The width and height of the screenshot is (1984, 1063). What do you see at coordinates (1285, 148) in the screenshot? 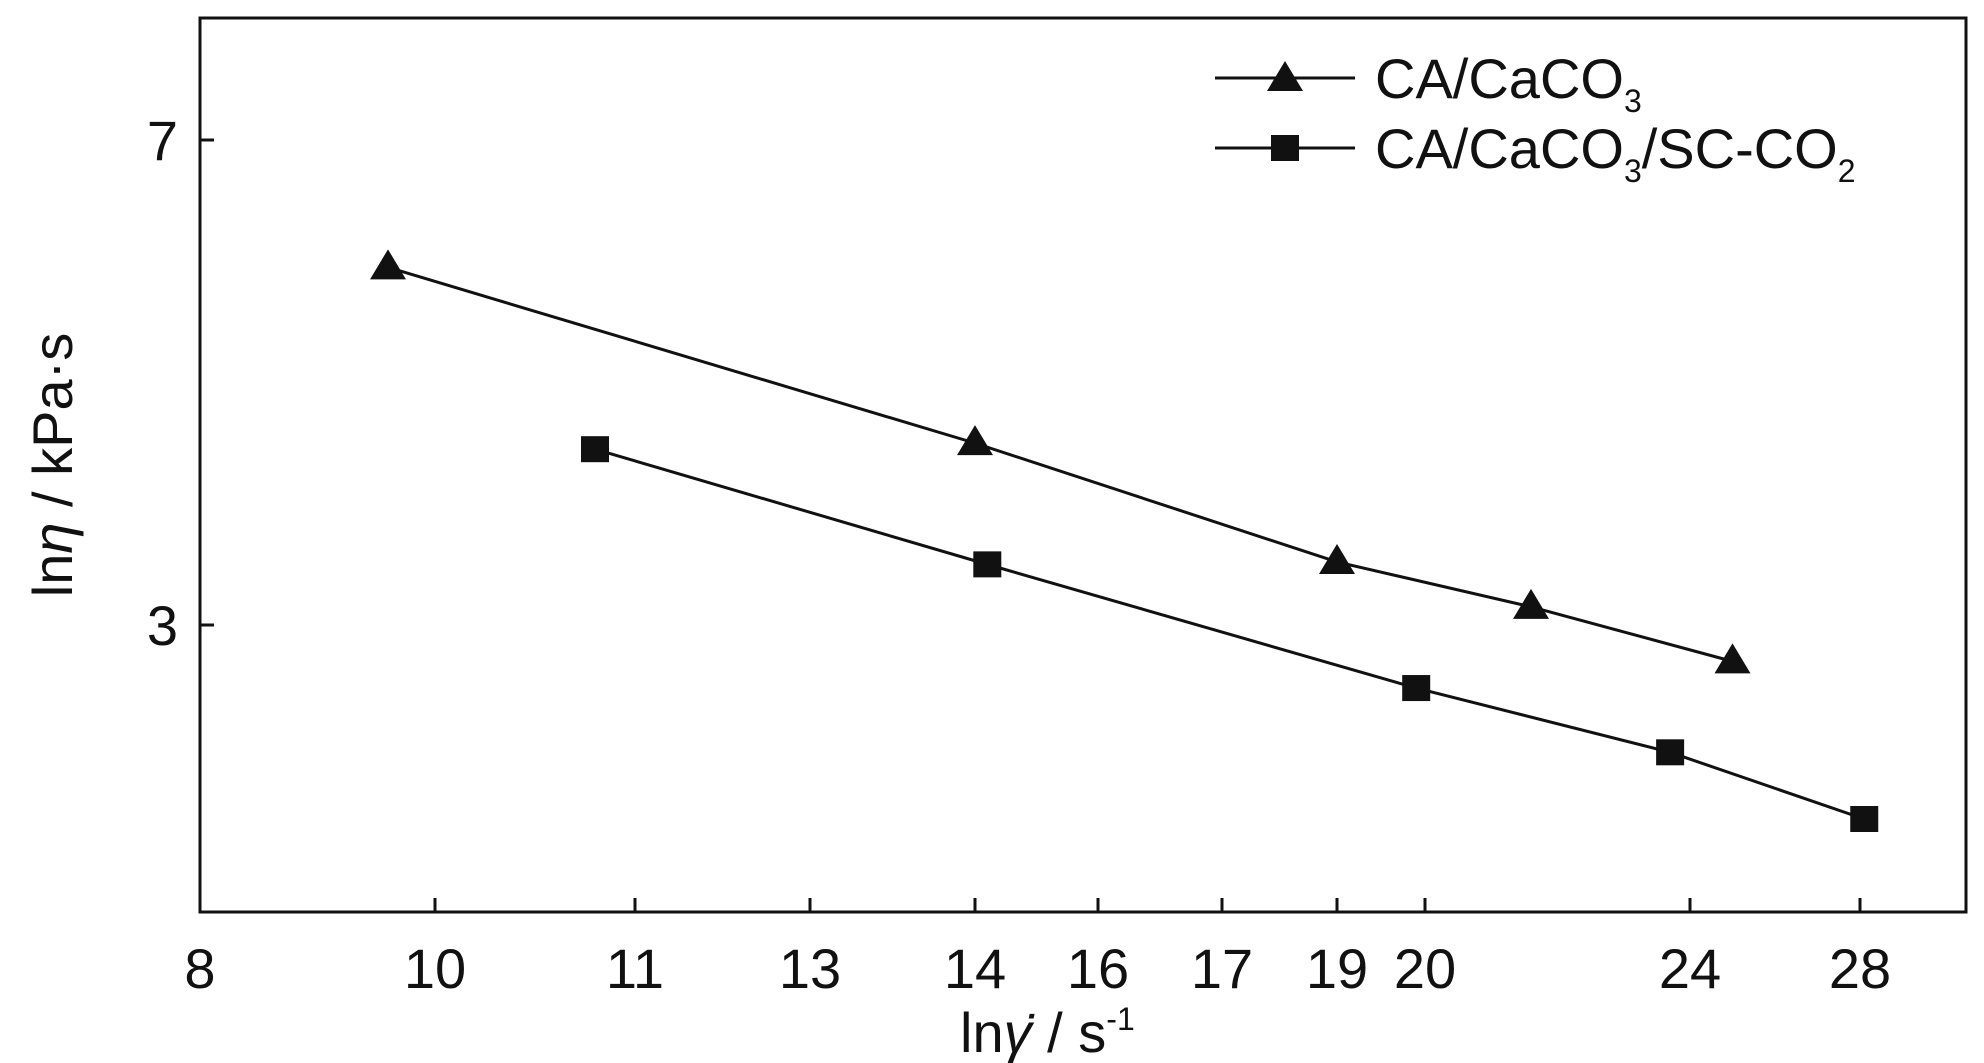
I see `legend-square-marker` at bounding box center [1285, 148].